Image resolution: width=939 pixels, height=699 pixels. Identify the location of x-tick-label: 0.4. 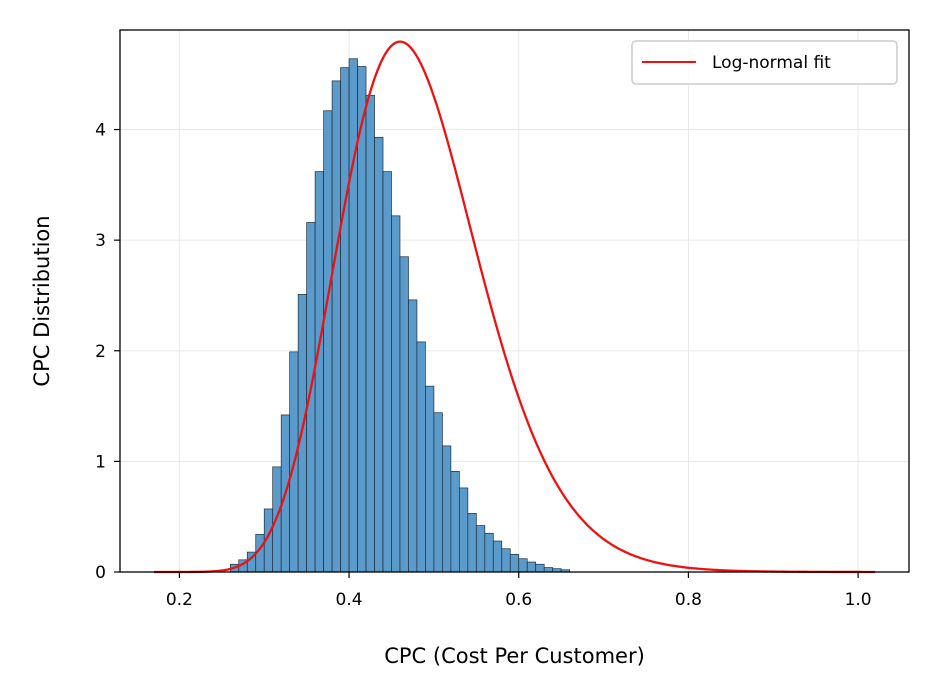
(349, 600).